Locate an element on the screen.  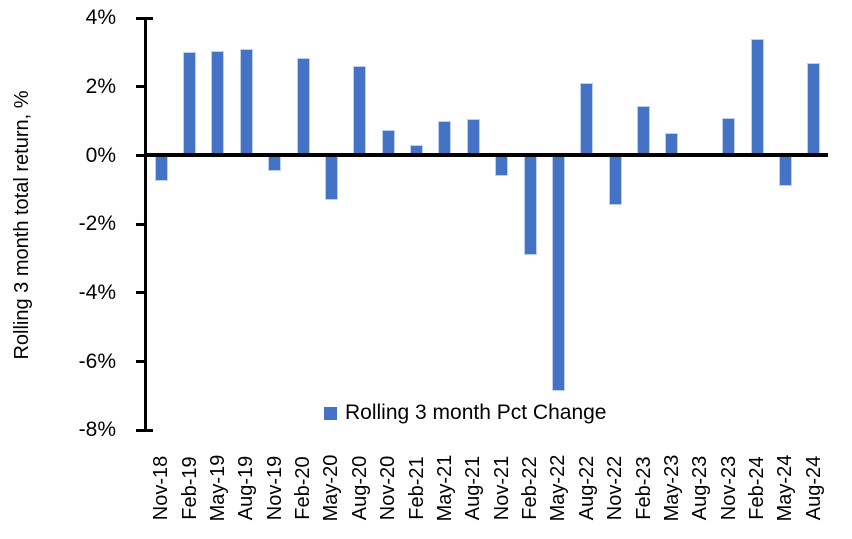
x-tick-label: Nov-23 is located at coordinates (728, 488).